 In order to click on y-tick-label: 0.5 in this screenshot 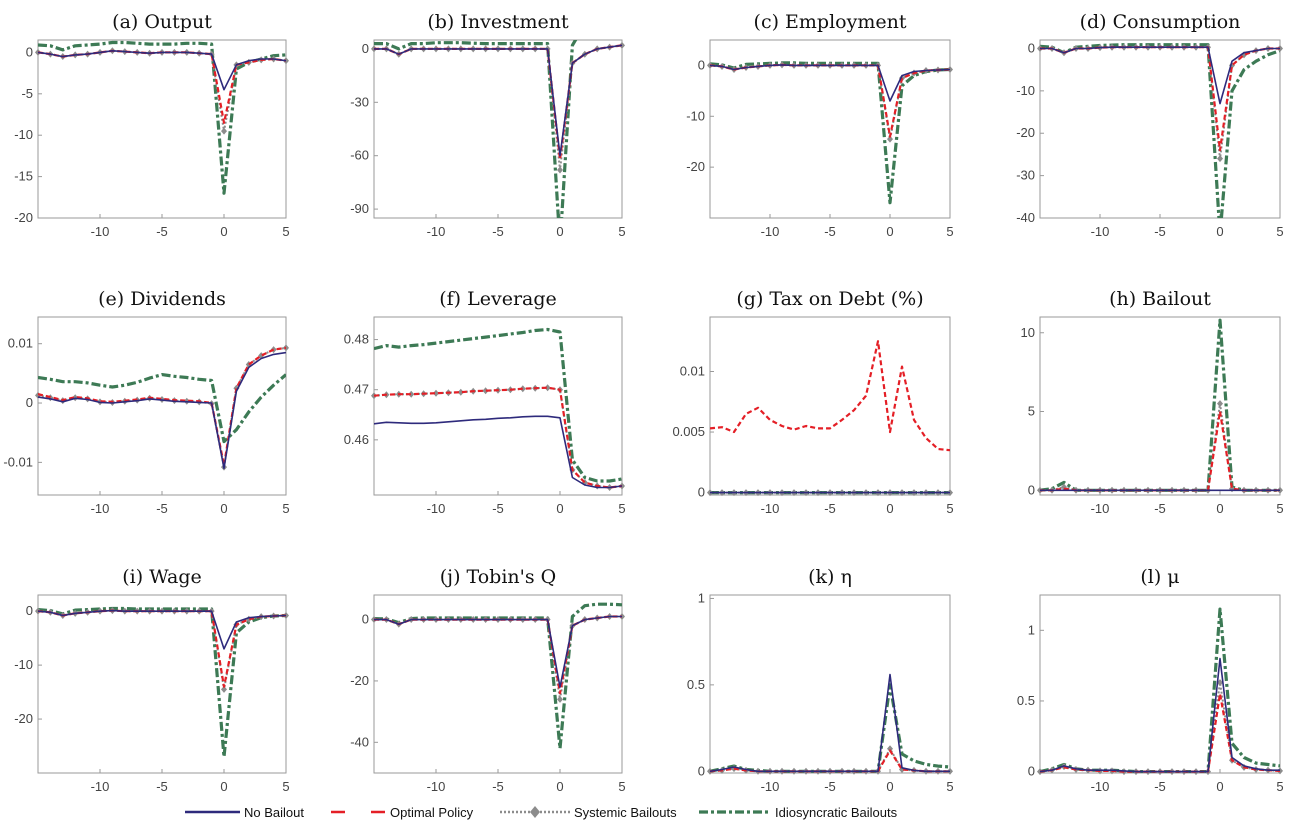, I will do `click(696, 684)`.